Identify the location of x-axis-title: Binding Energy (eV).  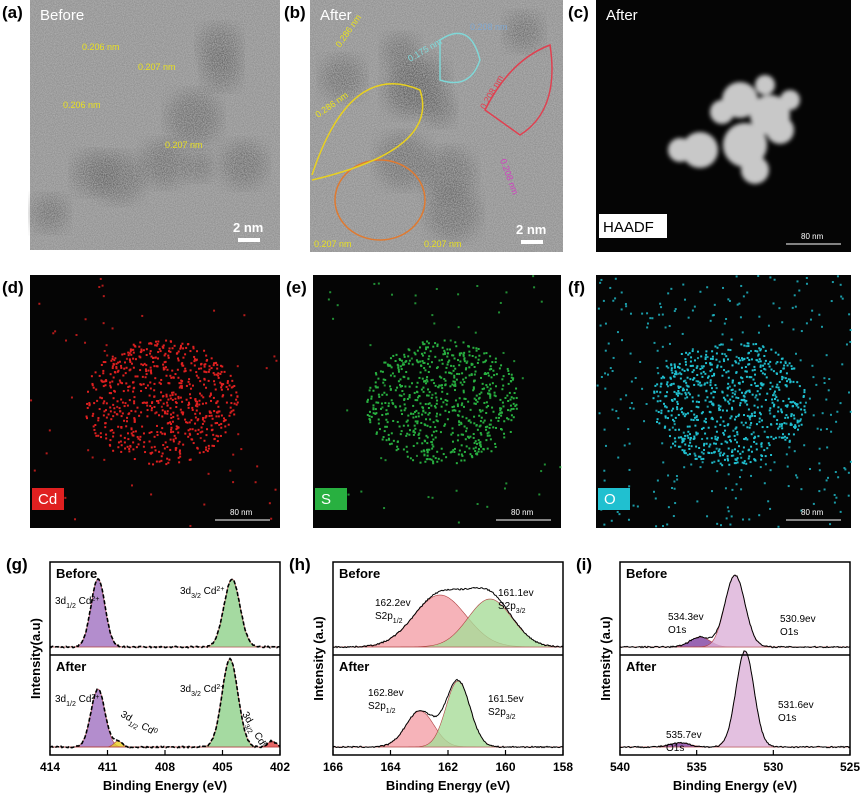
(735, 785).